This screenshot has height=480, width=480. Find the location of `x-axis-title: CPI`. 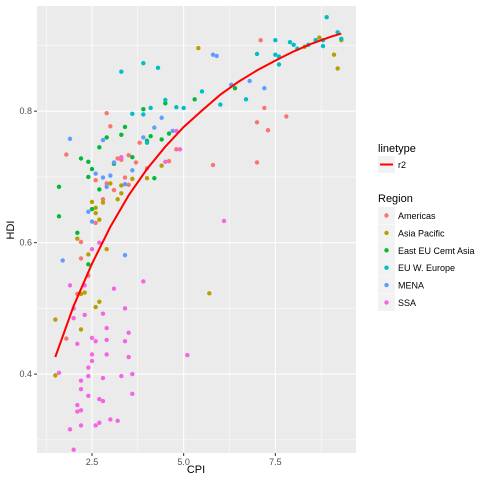

x-axis-title: CPI is located at coordinates (196, 470).